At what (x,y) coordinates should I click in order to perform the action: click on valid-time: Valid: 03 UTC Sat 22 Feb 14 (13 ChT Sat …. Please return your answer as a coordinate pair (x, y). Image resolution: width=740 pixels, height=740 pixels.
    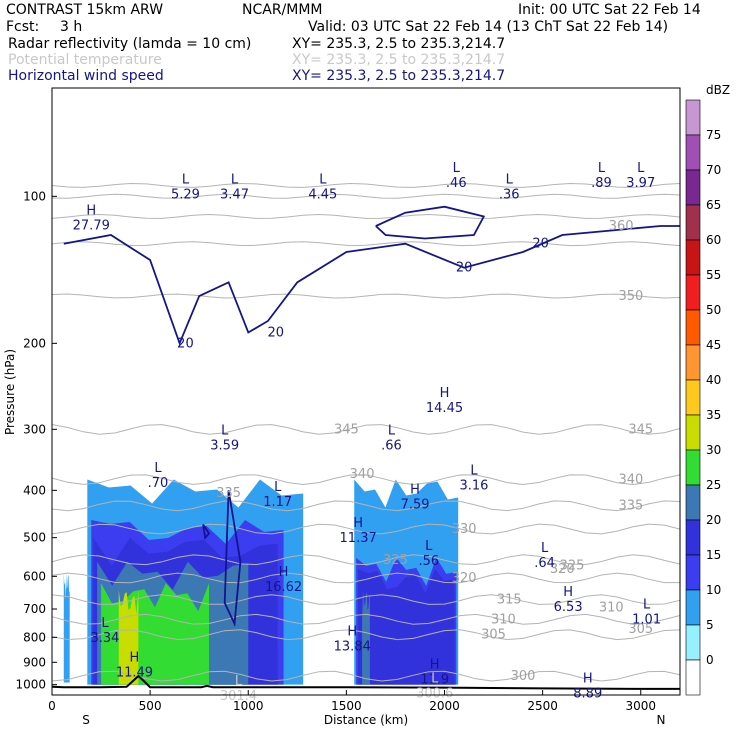
    Looking at the image, I should click on (488, 27).